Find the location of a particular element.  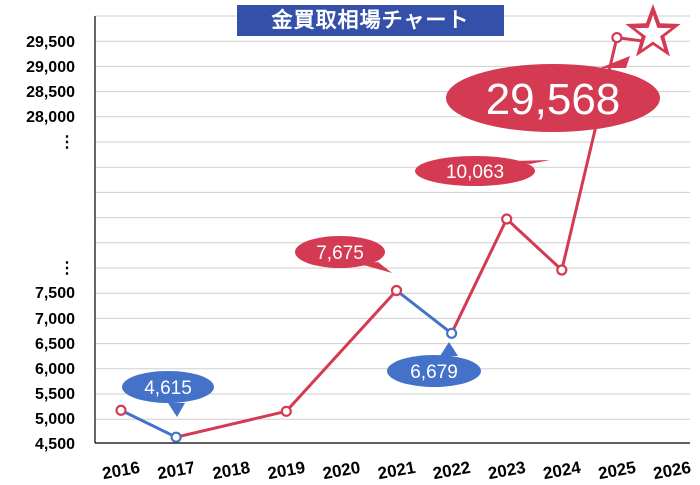

x-tick-label: 2018 is located at coordinates (231, 470).